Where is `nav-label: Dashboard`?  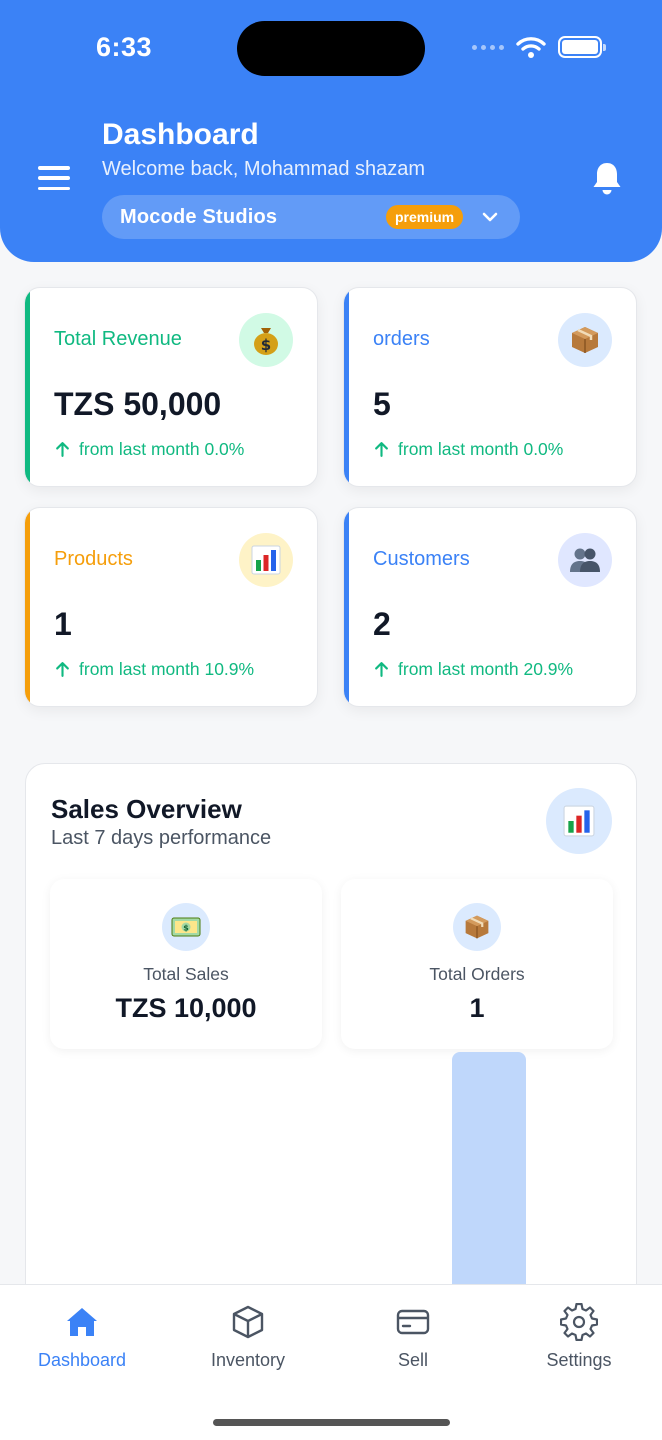 nav-label: Dashboard is located at coordinates (82, 1360).